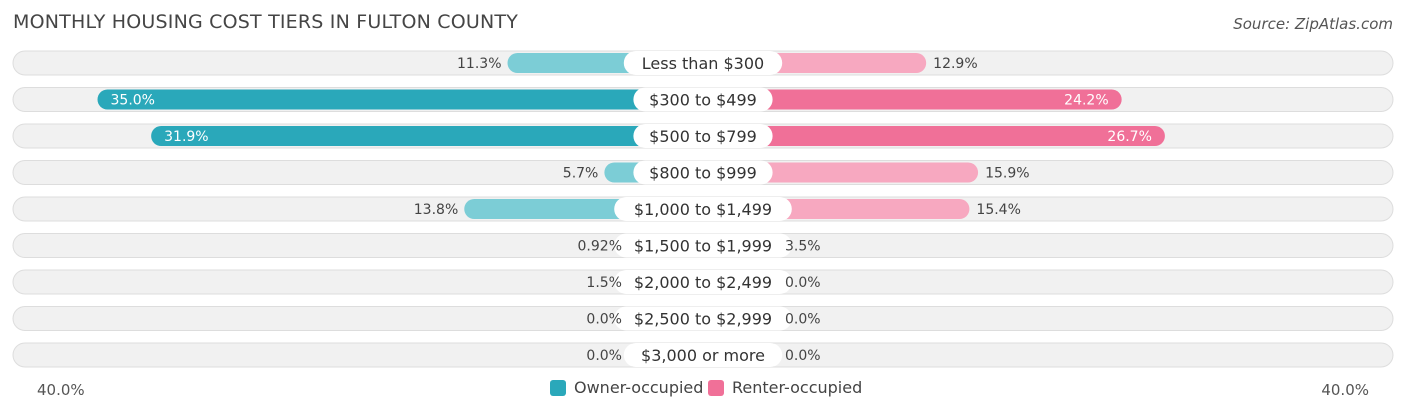 Image resolution: width=1406 pixels, height=414 pixels. I want to click on category-label: $1,000 to $1,499, so click(703, 209).